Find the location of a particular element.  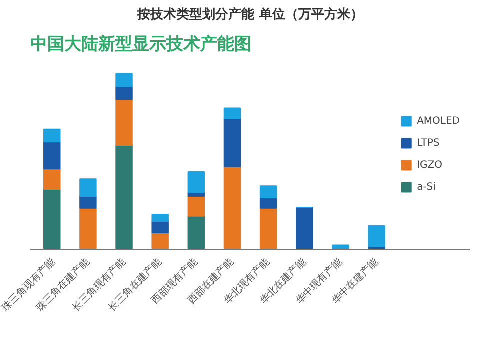

legend-label: AMOLED is located at coordinates (438, 121).